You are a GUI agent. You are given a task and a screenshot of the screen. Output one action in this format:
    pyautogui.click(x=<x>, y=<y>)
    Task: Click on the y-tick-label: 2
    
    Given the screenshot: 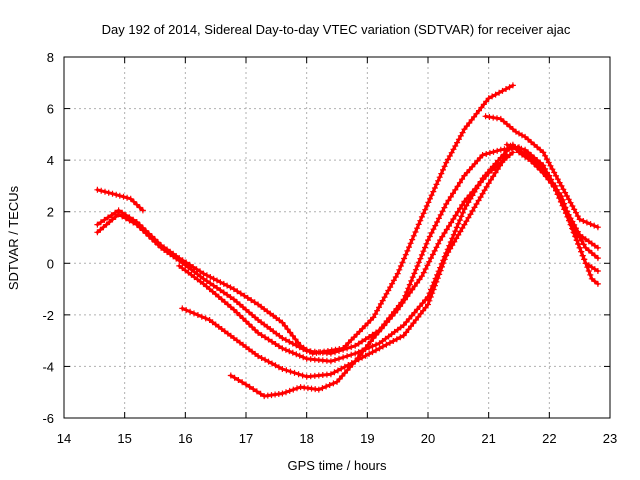 What is the action you would take?
    pyautogui.click(x=50, y=212)
    